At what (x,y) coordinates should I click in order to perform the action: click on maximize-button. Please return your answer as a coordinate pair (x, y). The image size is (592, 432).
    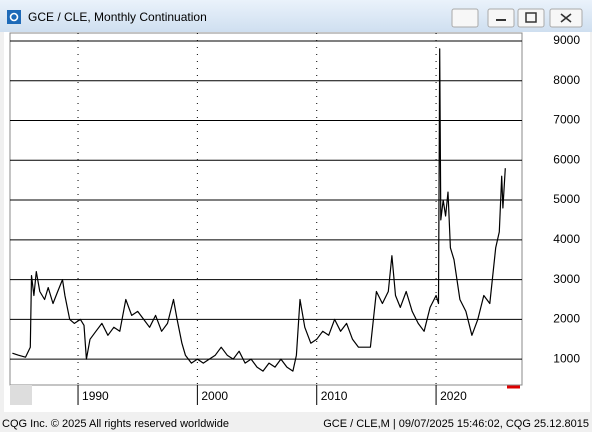
    Looking at the image, I should click on (531, 18).